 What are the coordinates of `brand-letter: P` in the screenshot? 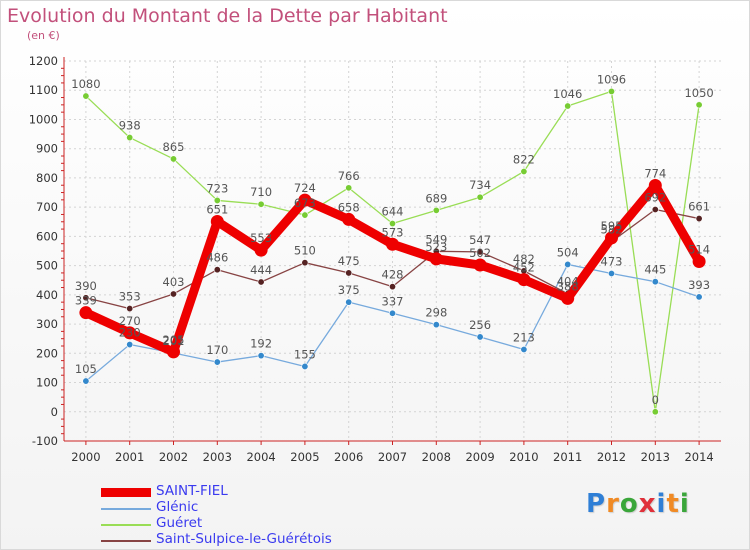 It's located at (596, 504).